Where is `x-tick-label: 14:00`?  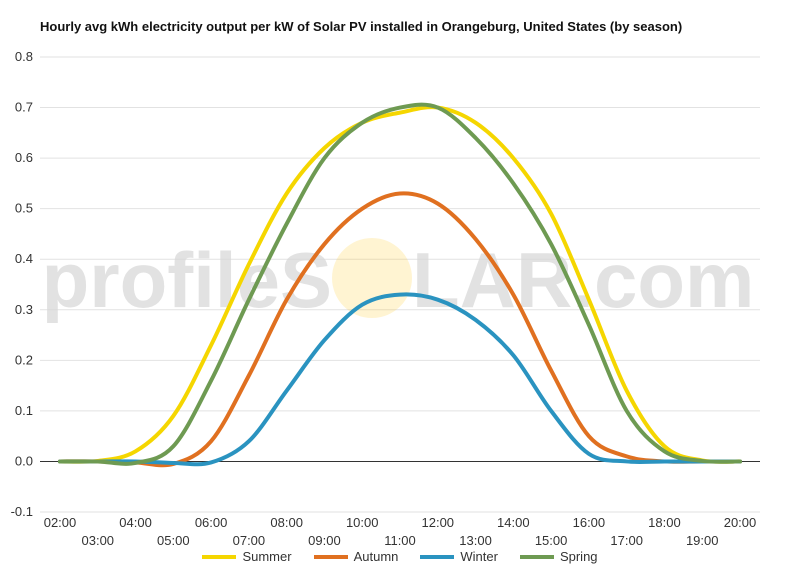 x-tick-label: 14:00 is located at coordinates (513, 522).